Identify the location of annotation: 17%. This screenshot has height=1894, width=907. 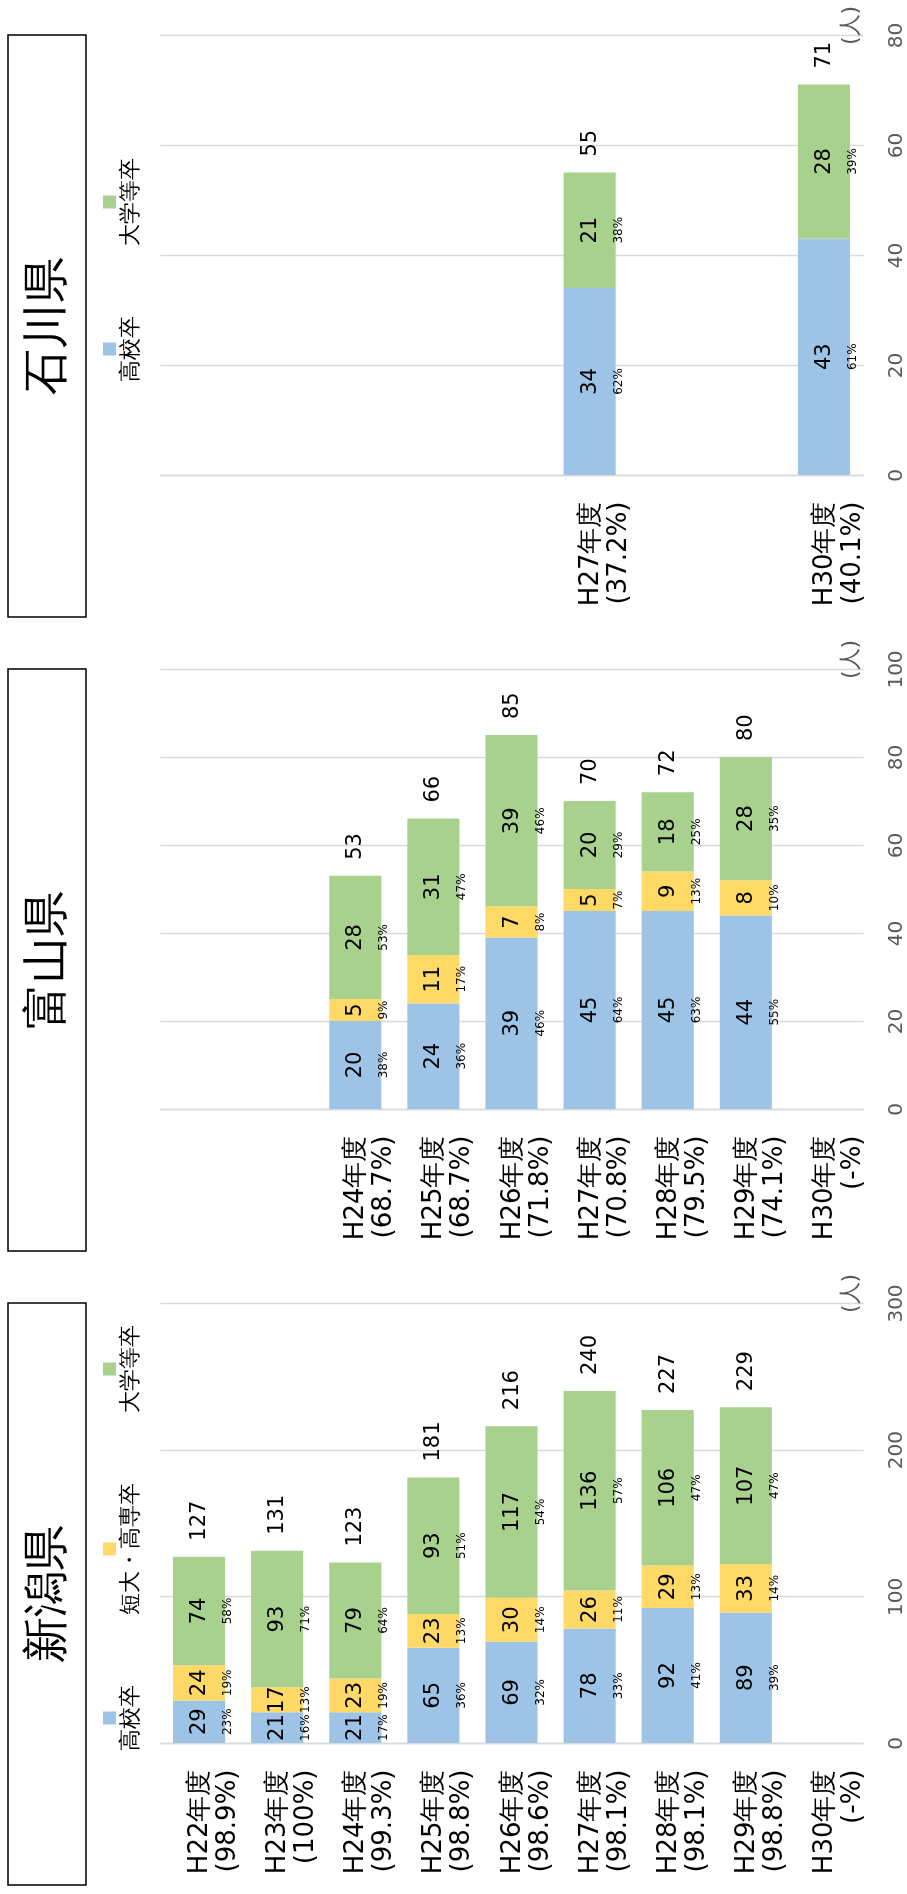
(461, 979).